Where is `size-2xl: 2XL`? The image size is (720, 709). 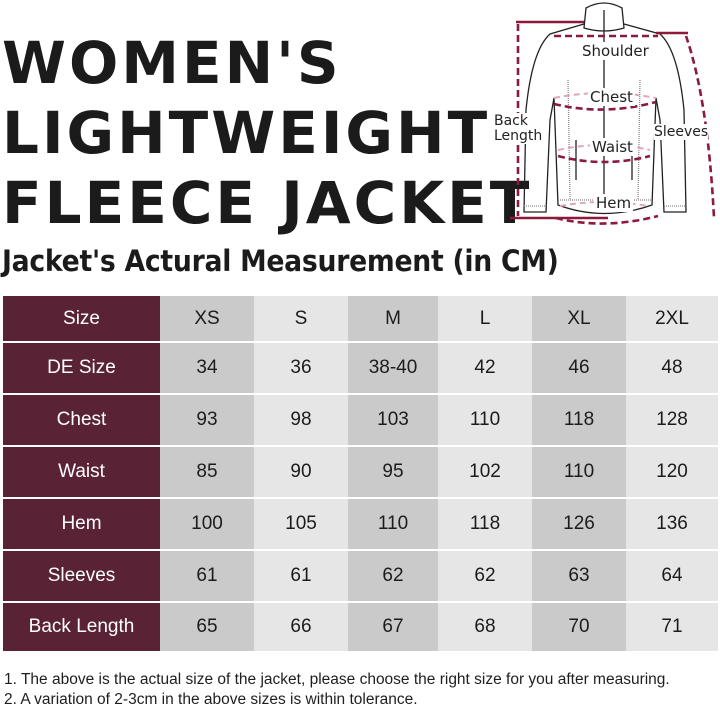 size-2xl: 2XL is located at coordinates (672, 319).